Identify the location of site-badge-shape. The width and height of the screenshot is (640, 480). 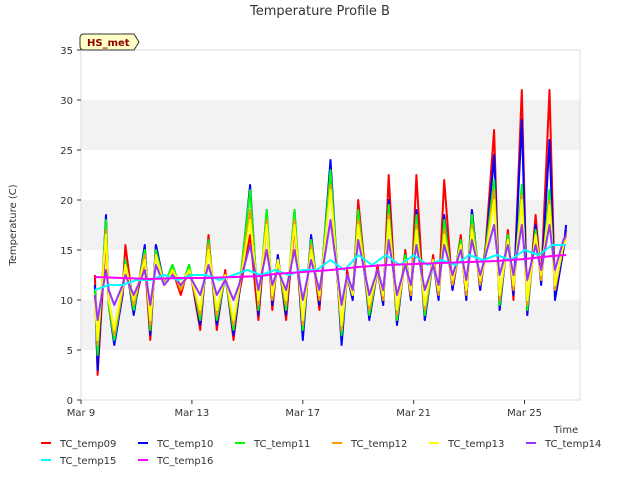
(109, 42).